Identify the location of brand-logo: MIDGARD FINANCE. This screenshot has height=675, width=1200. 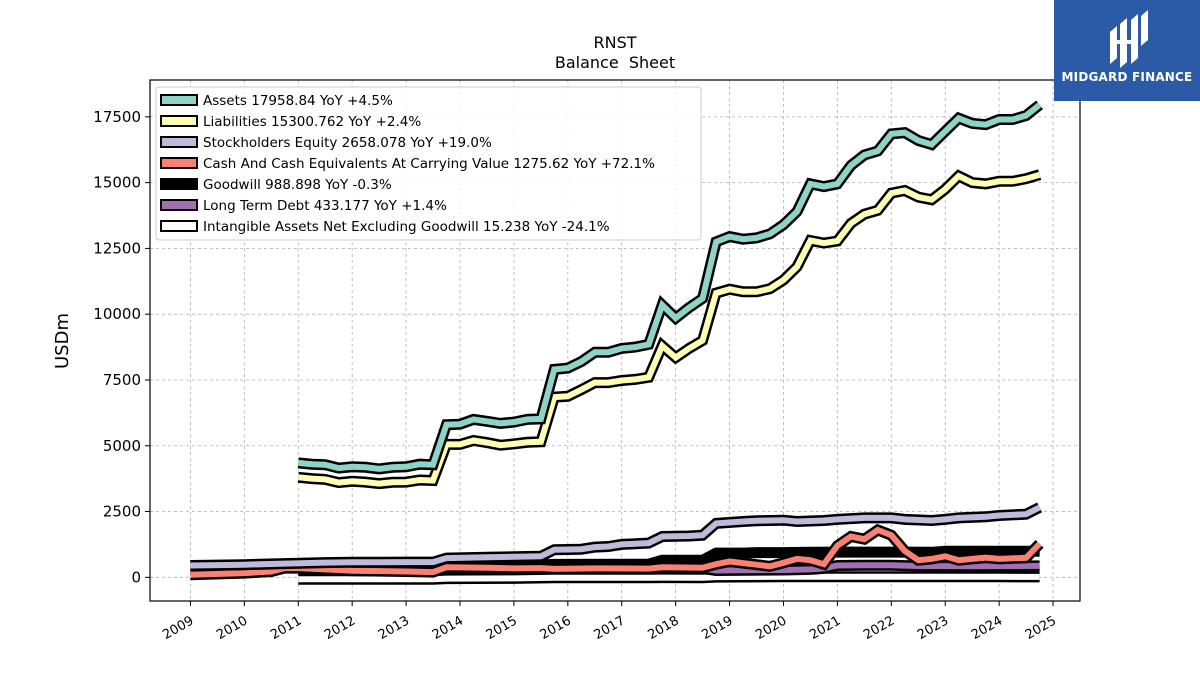
(1127, 50).